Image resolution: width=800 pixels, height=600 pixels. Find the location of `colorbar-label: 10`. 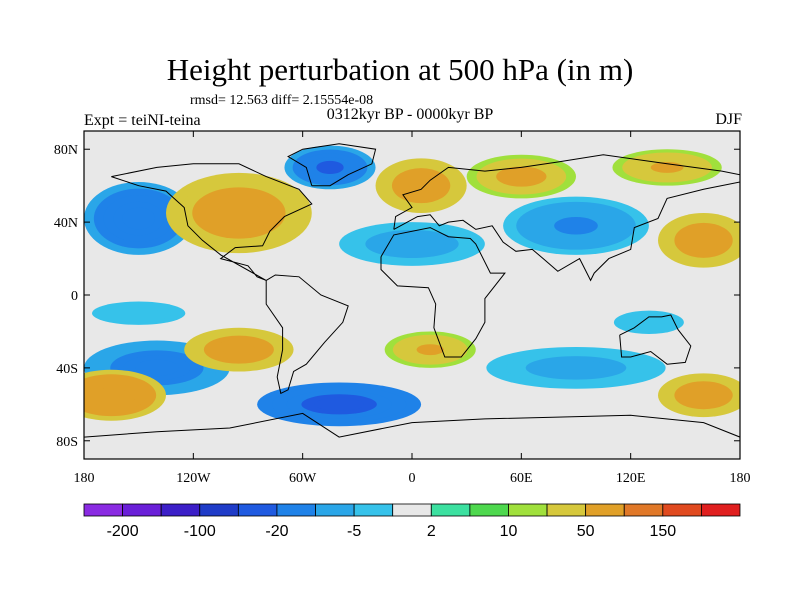

colorbar-label: 10 is located at coordinates (509, 531).